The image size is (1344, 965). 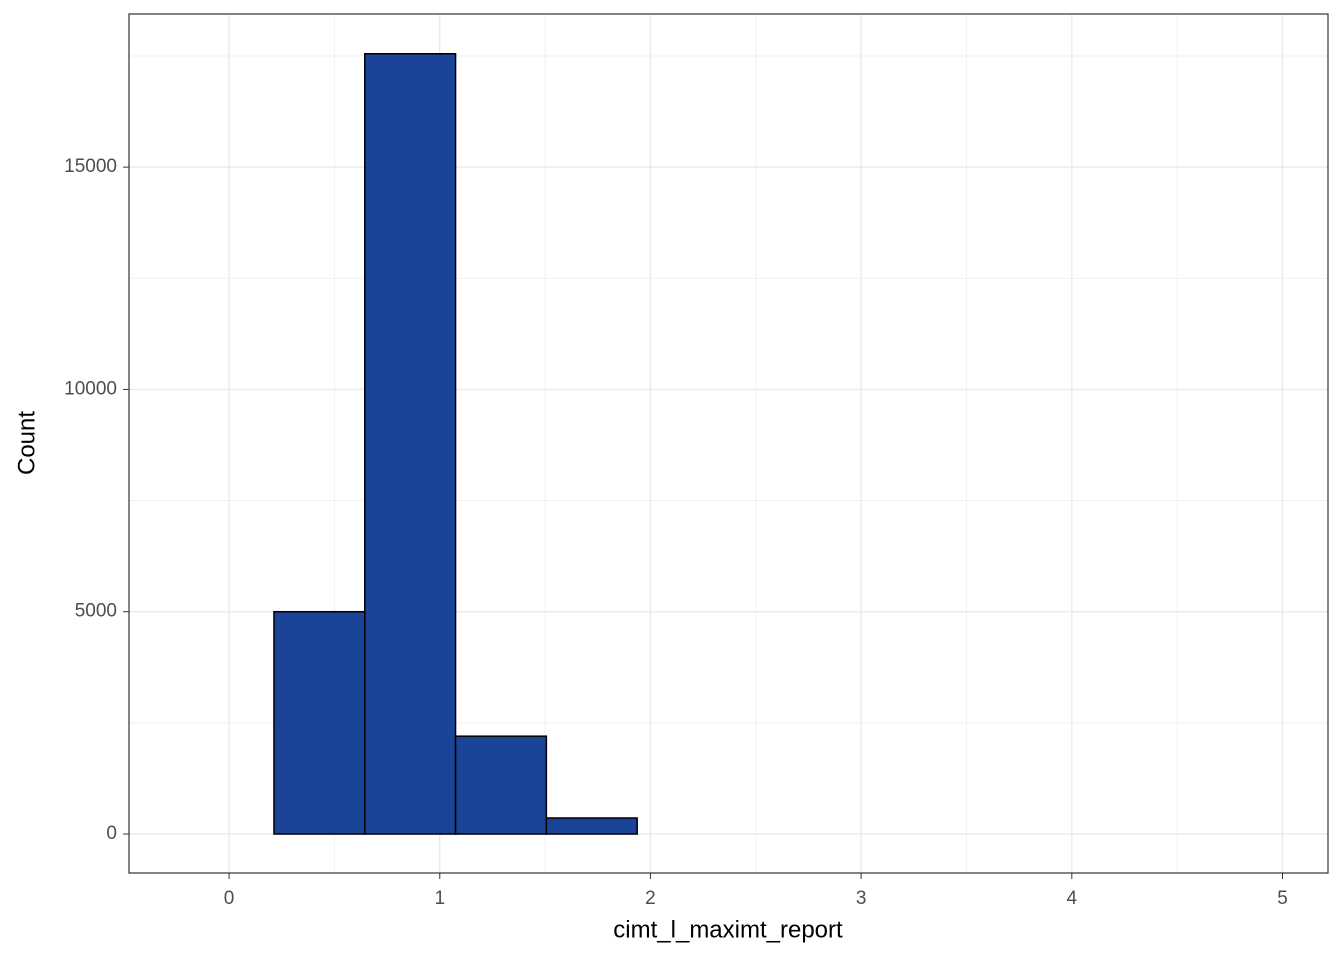 I want to click on y-tick-label: 0, so click(x=111, y=833).